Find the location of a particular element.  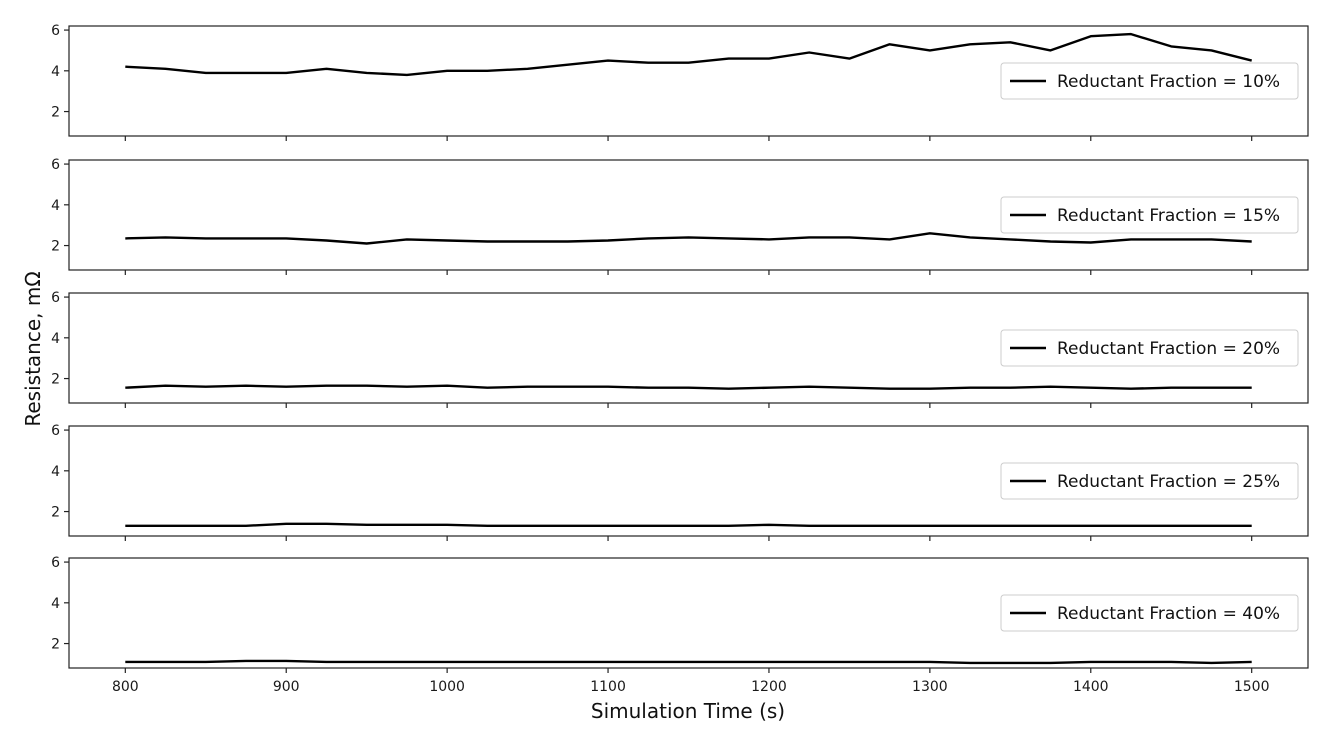

legend-5: Reductant Fraction = 40% is located at coordinates (1149, 613).